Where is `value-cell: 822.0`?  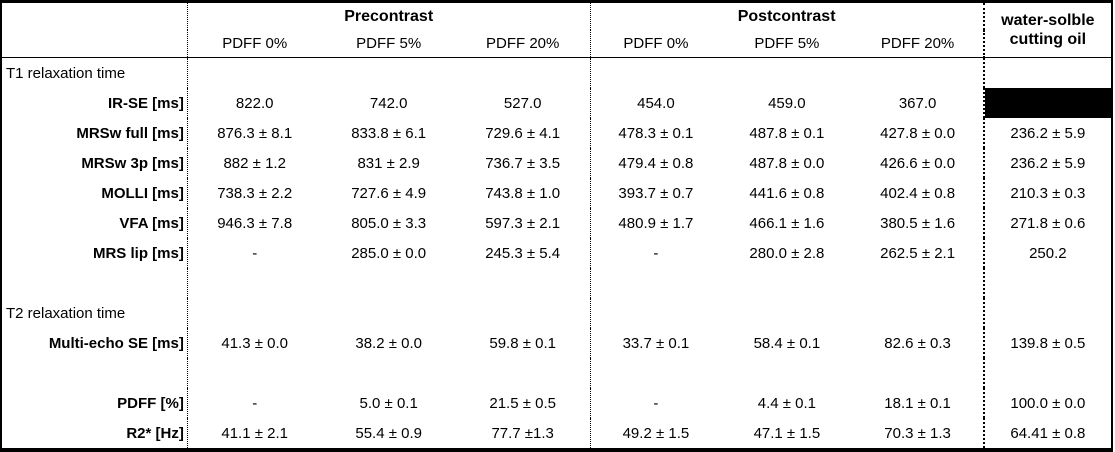
value-cell: 822.0 is located at coordinates (254, 103).